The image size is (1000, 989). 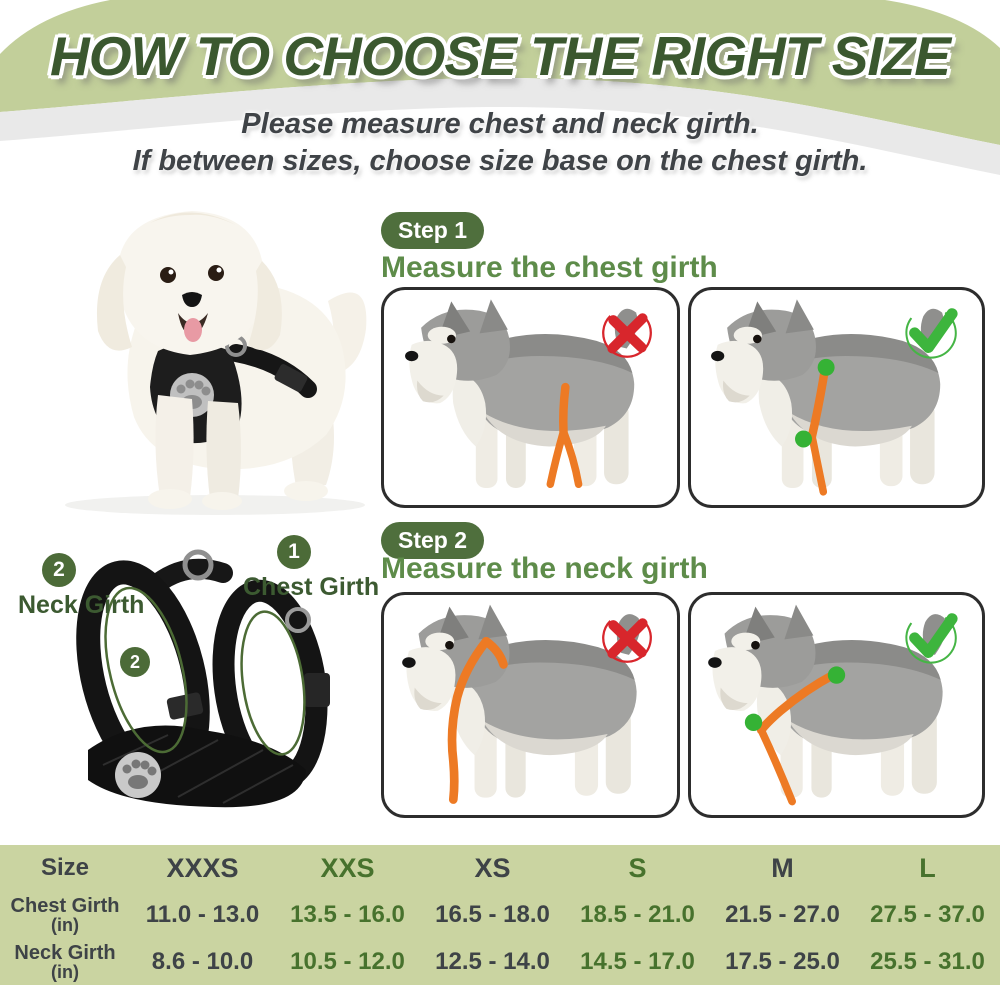 I want to click on chest-girth-value: 16.5 - 18.0, so click(x=492, y=914).